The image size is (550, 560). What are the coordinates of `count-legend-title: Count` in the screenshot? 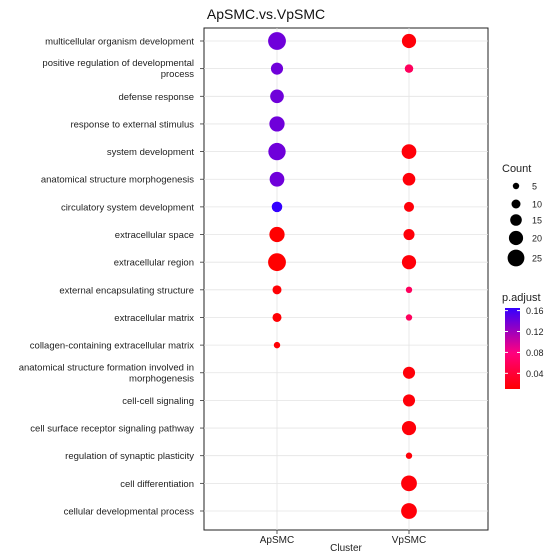 It's located at (516, 169).